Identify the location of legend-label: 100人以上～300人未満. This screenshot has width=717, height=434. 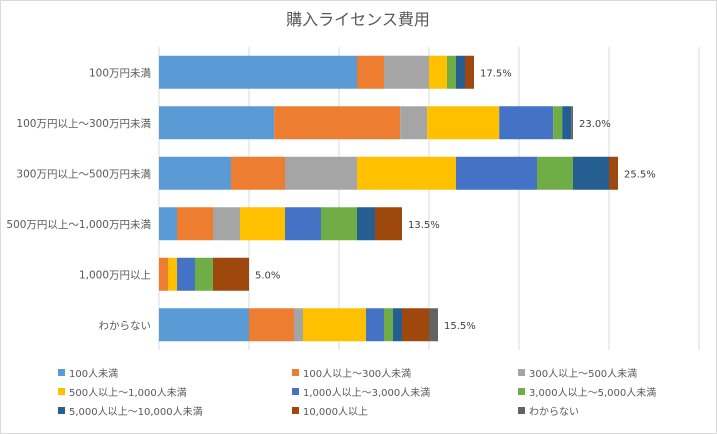
(357, 374).